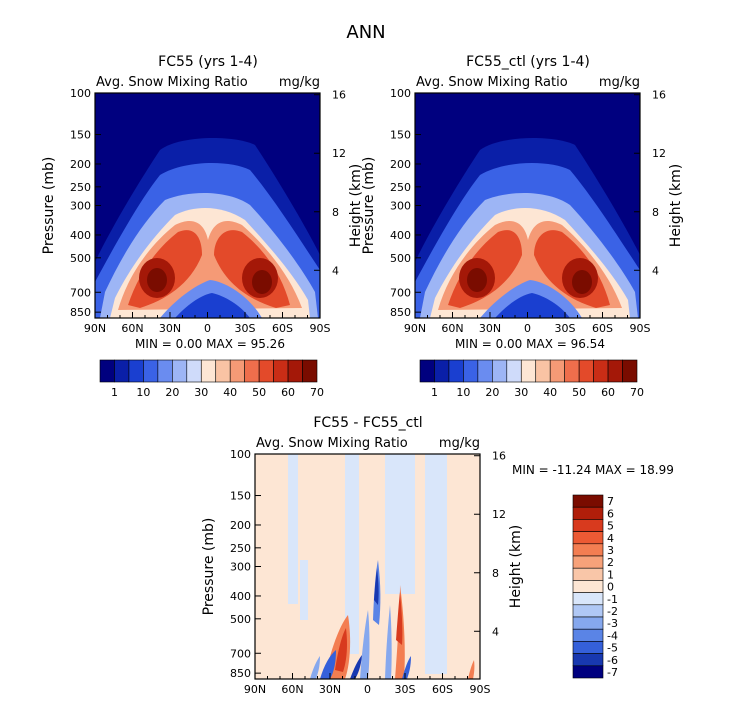 Image resolution: width=733 pixels, height=703 pixels. Describe the element at coordinates (367, 566) in the screenshot. I see `panel3-heatmap` at that location.